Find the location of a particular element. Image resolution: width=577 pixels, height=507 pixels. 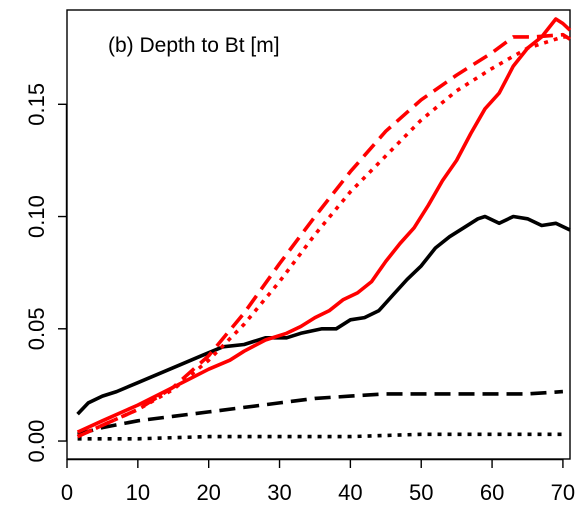

y-axis: 0.00 0.05 0.10 0.15 is located at coordinates (45, 273).